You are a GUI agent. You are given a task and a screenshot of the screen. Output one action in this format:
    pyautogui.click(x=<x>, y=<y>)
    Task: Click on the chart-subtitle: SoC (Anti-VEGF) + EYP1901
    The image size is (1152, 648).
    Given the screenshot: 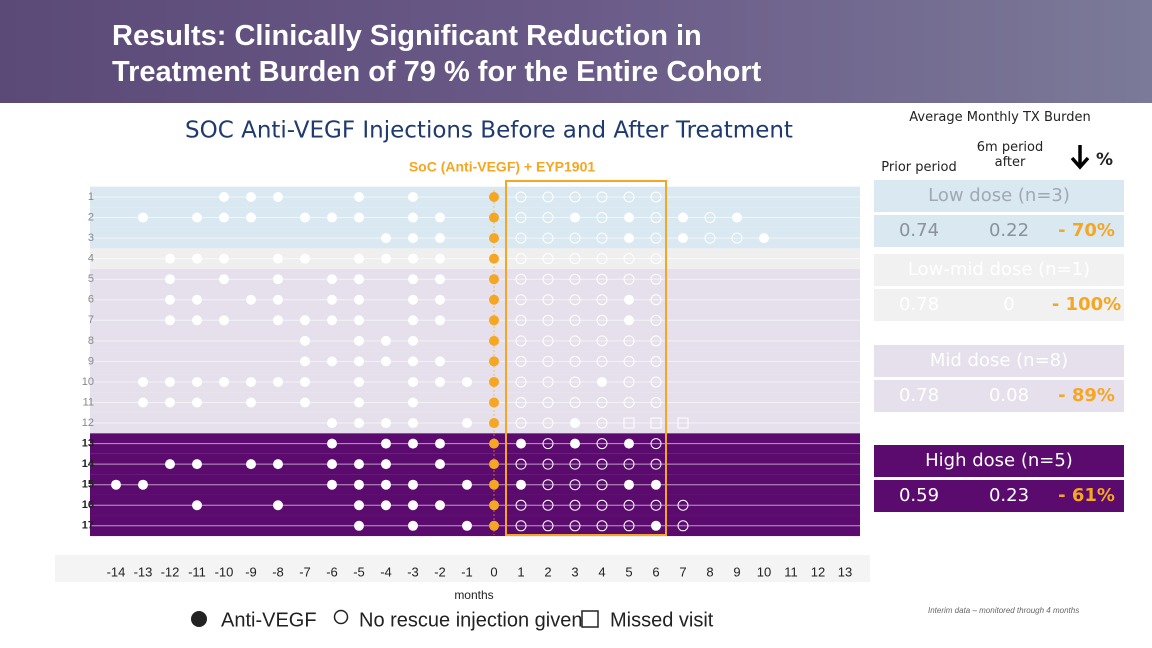 What is the action you would take?
    pyautogui.click(x=502, y=167)
    